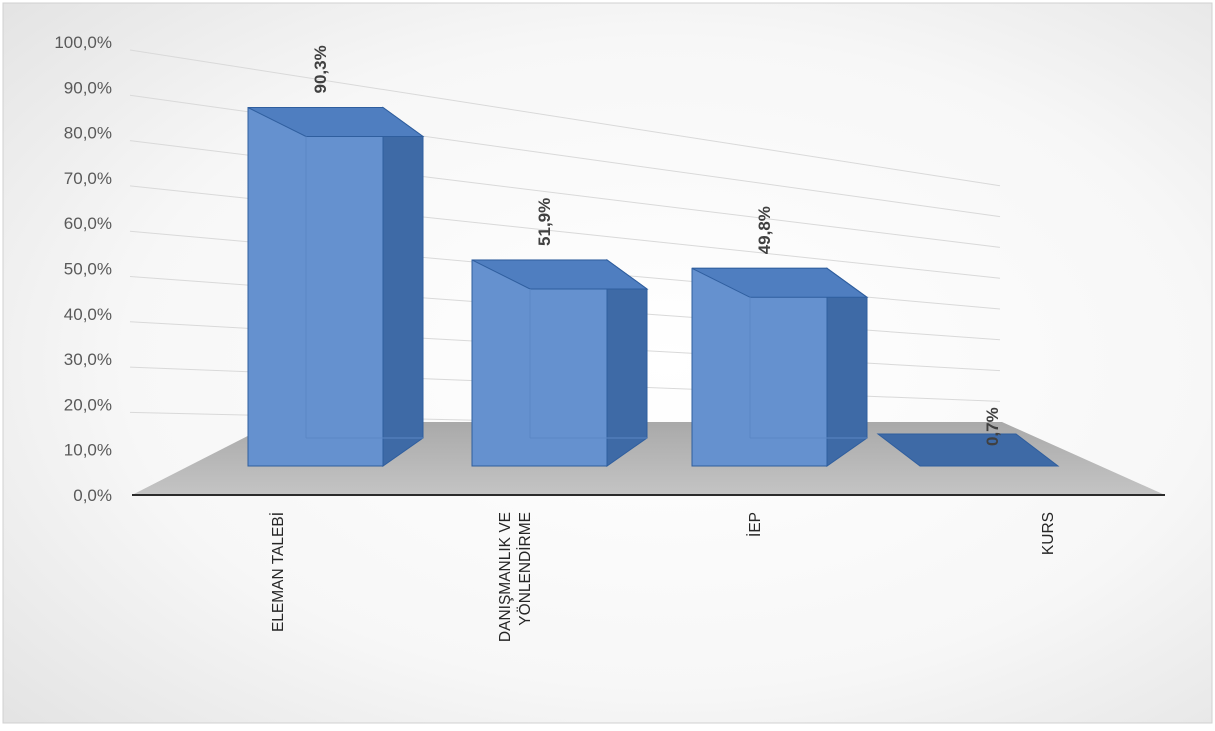 This screenshot has height=731, width=1215. Describe the element at coordinates (88, 87) in the screenshot. I see `y-tick-label: 90,0%` at that location.